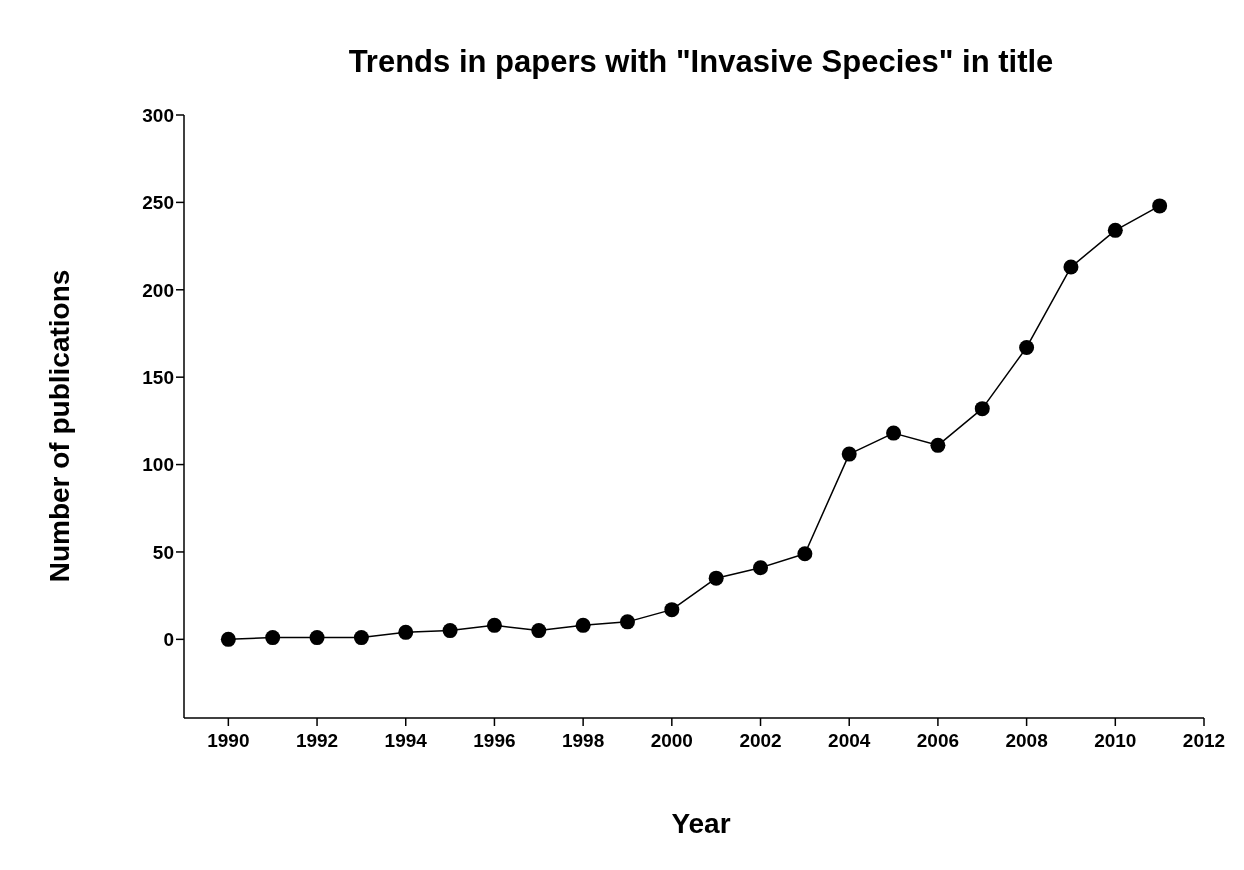 The height and width of the screenshot is (870, 1244). What do you see at coordinates (317, 741) in the screenshot?
I see `x-tick-label: 1992` at bounding box center [317, 741].